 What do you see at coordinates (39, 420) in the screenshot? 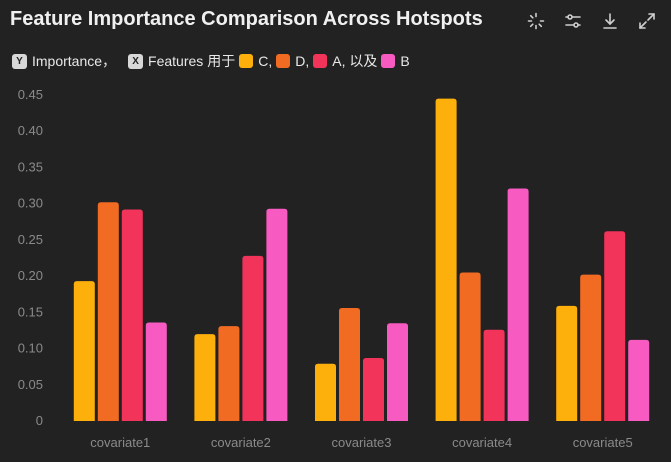
I see `y-tick-label: 0` at bounding box center [39, 420].